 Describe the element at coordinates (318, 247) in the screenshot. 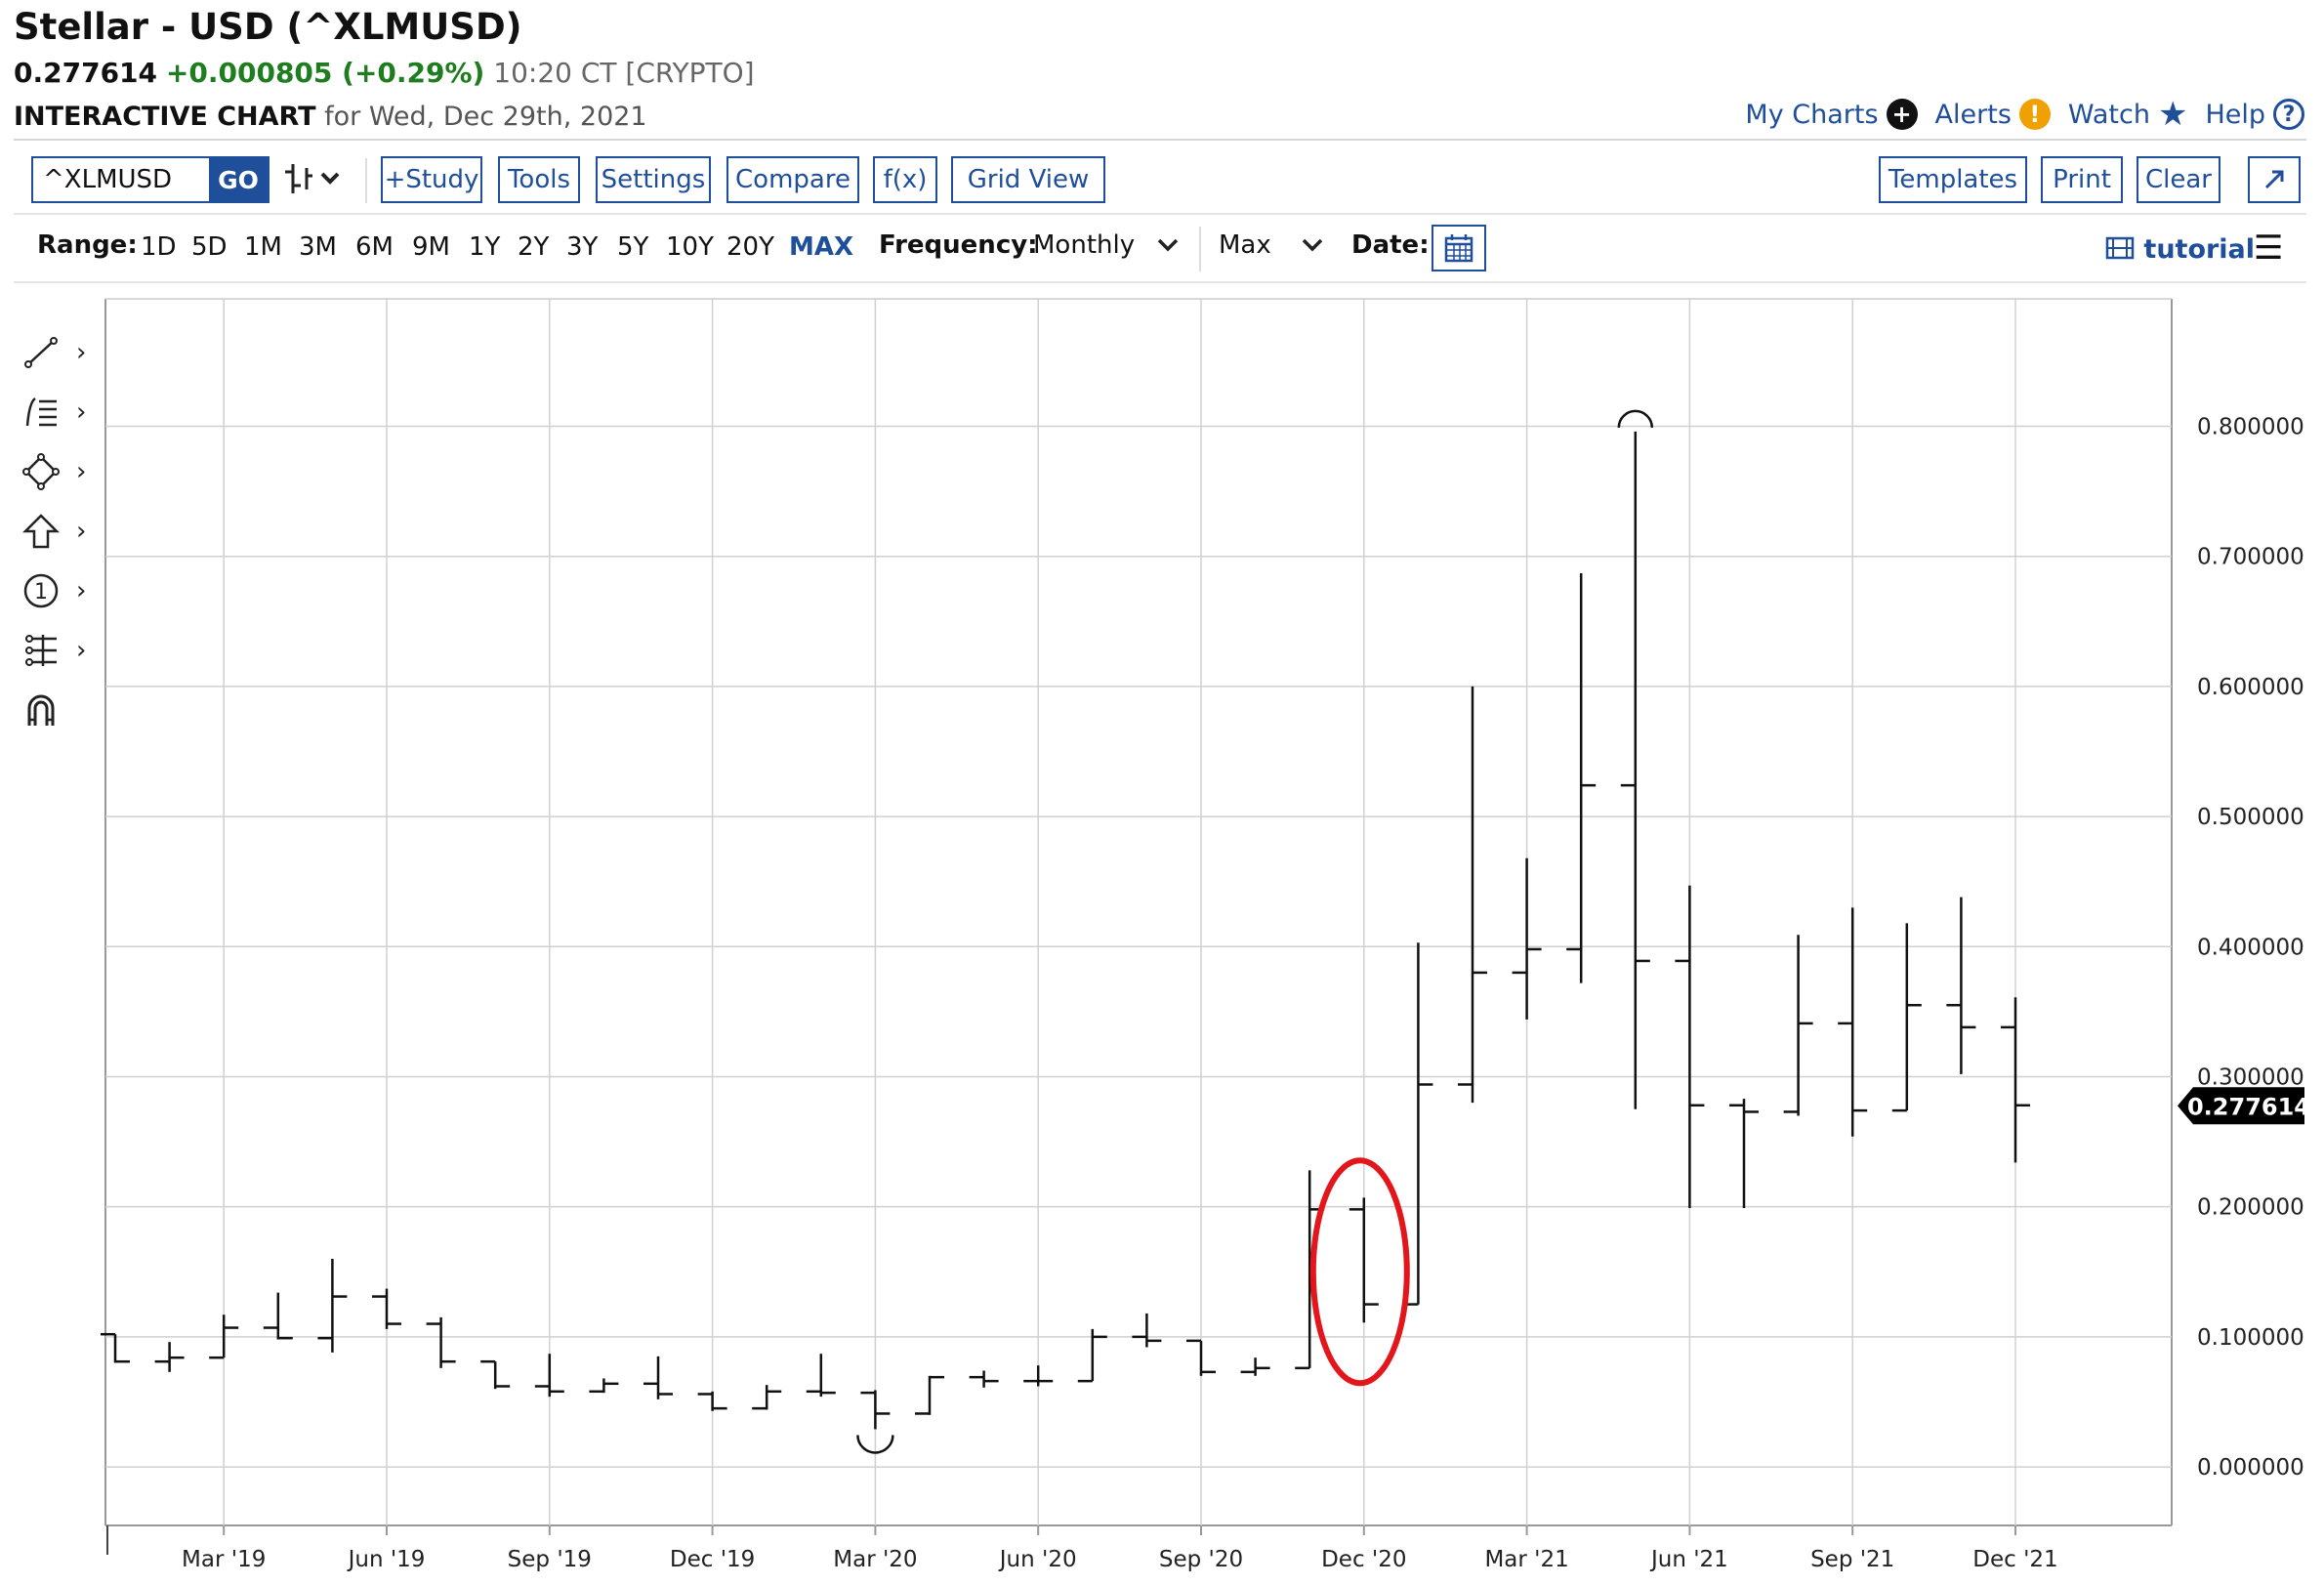

I see `range-3m: 3M` at that location.